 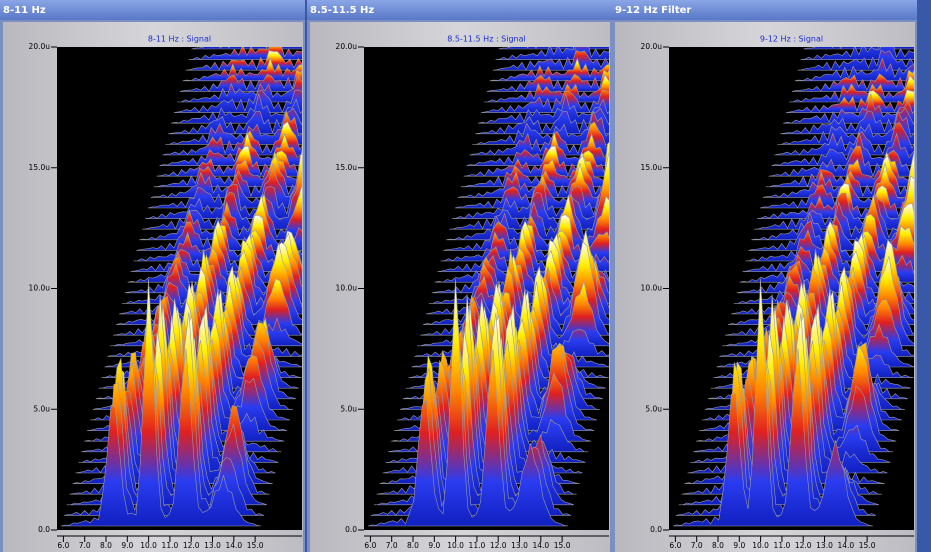 I want to click on window-title: 9-12 Hz Filter, so click(x=653, y=10).